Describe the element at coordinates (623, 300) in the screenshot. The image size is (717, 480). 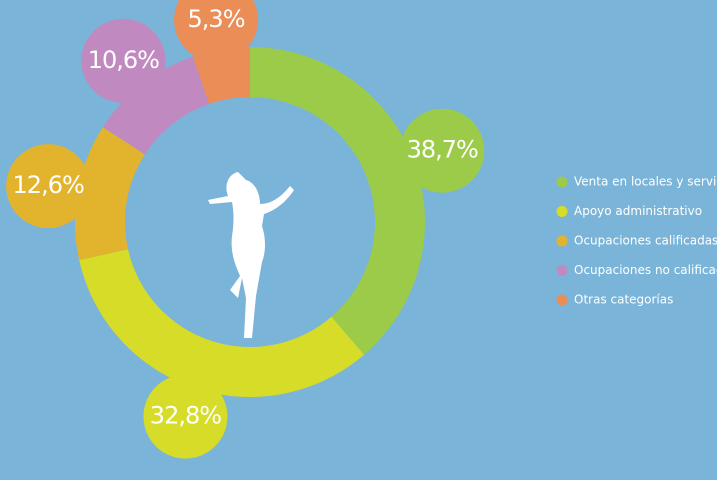
I see `legend-label: Otras categorías` at that location.